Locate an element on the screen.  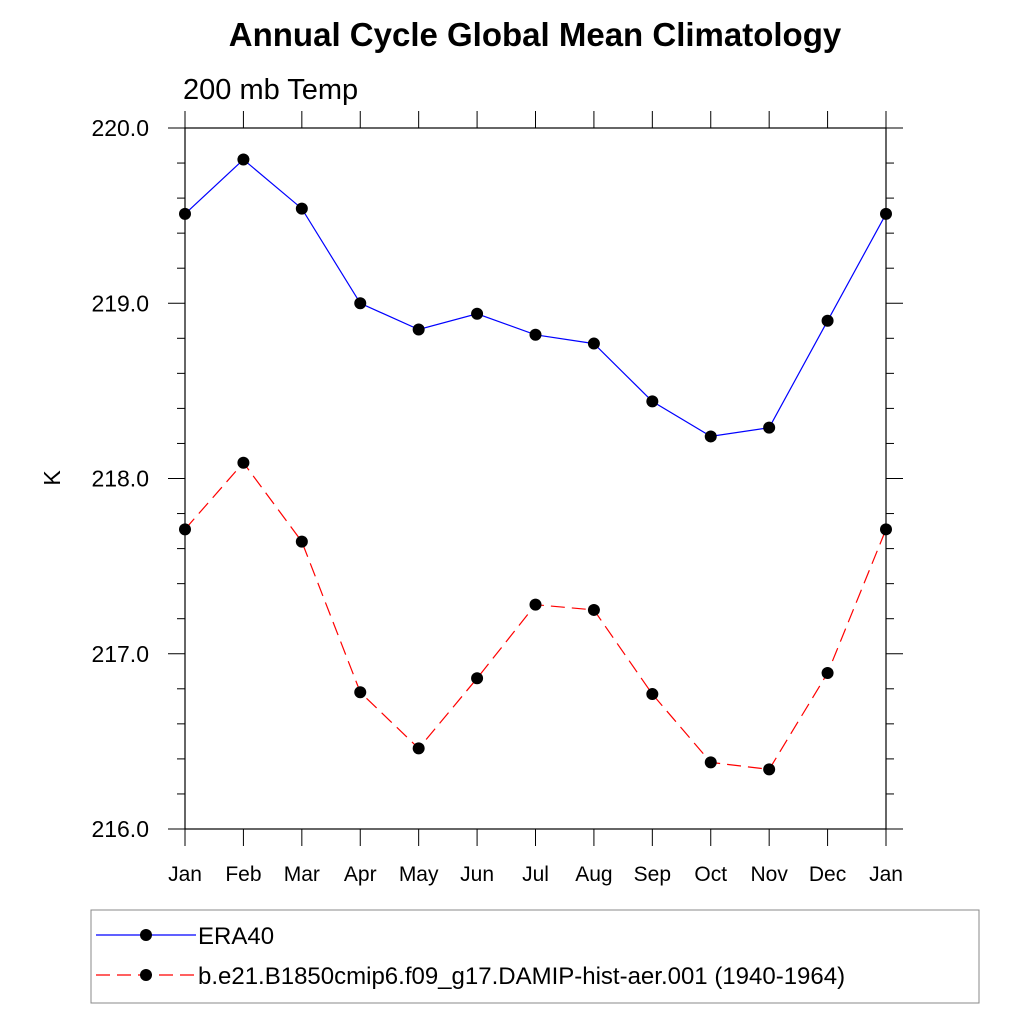
y-tick-label: 220.0 is located at coordinates (120, 128).